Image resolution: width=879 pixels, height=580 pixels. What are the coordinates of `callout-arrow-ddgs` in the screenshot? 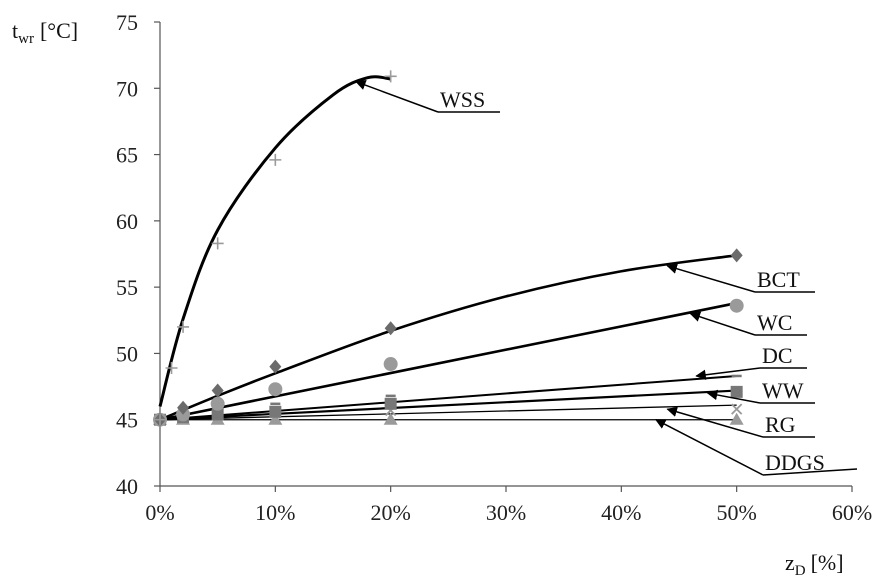 It's located at (709, 447).